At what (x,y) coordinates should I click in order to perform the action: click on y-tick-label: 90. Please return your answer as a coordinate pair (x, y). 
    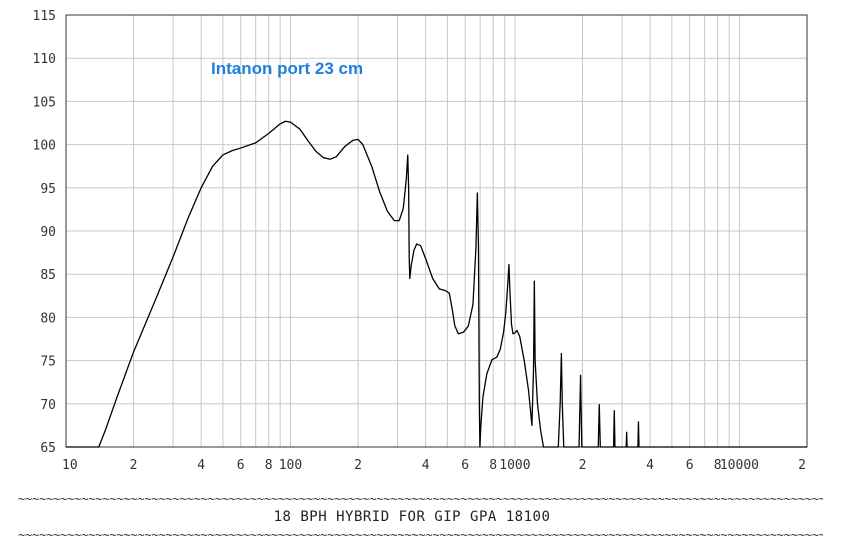
    Looking at the image, I should click on (48, 232).